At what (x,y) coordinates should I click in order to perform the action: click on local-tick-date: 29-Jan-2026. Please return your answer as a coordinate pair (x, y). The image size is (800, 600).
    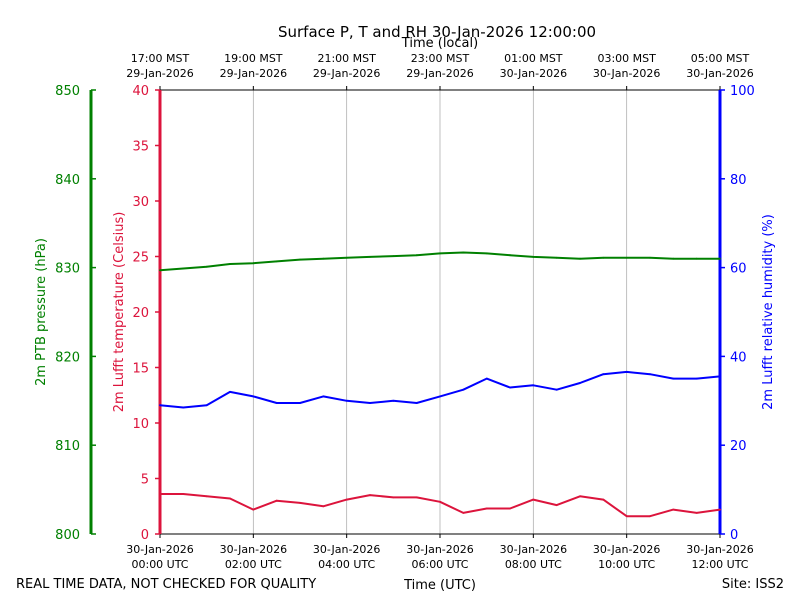
    Looking at the image, I should click on (160, 73).